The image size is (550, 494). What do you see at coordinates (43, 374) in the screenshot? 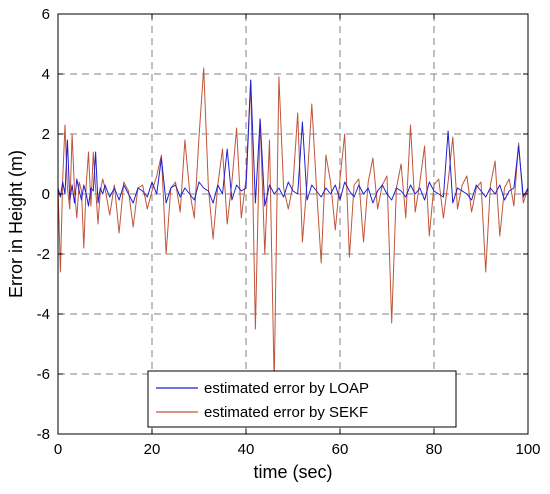
I see `y-tick-label: -6` at bounding box center [43, 374].